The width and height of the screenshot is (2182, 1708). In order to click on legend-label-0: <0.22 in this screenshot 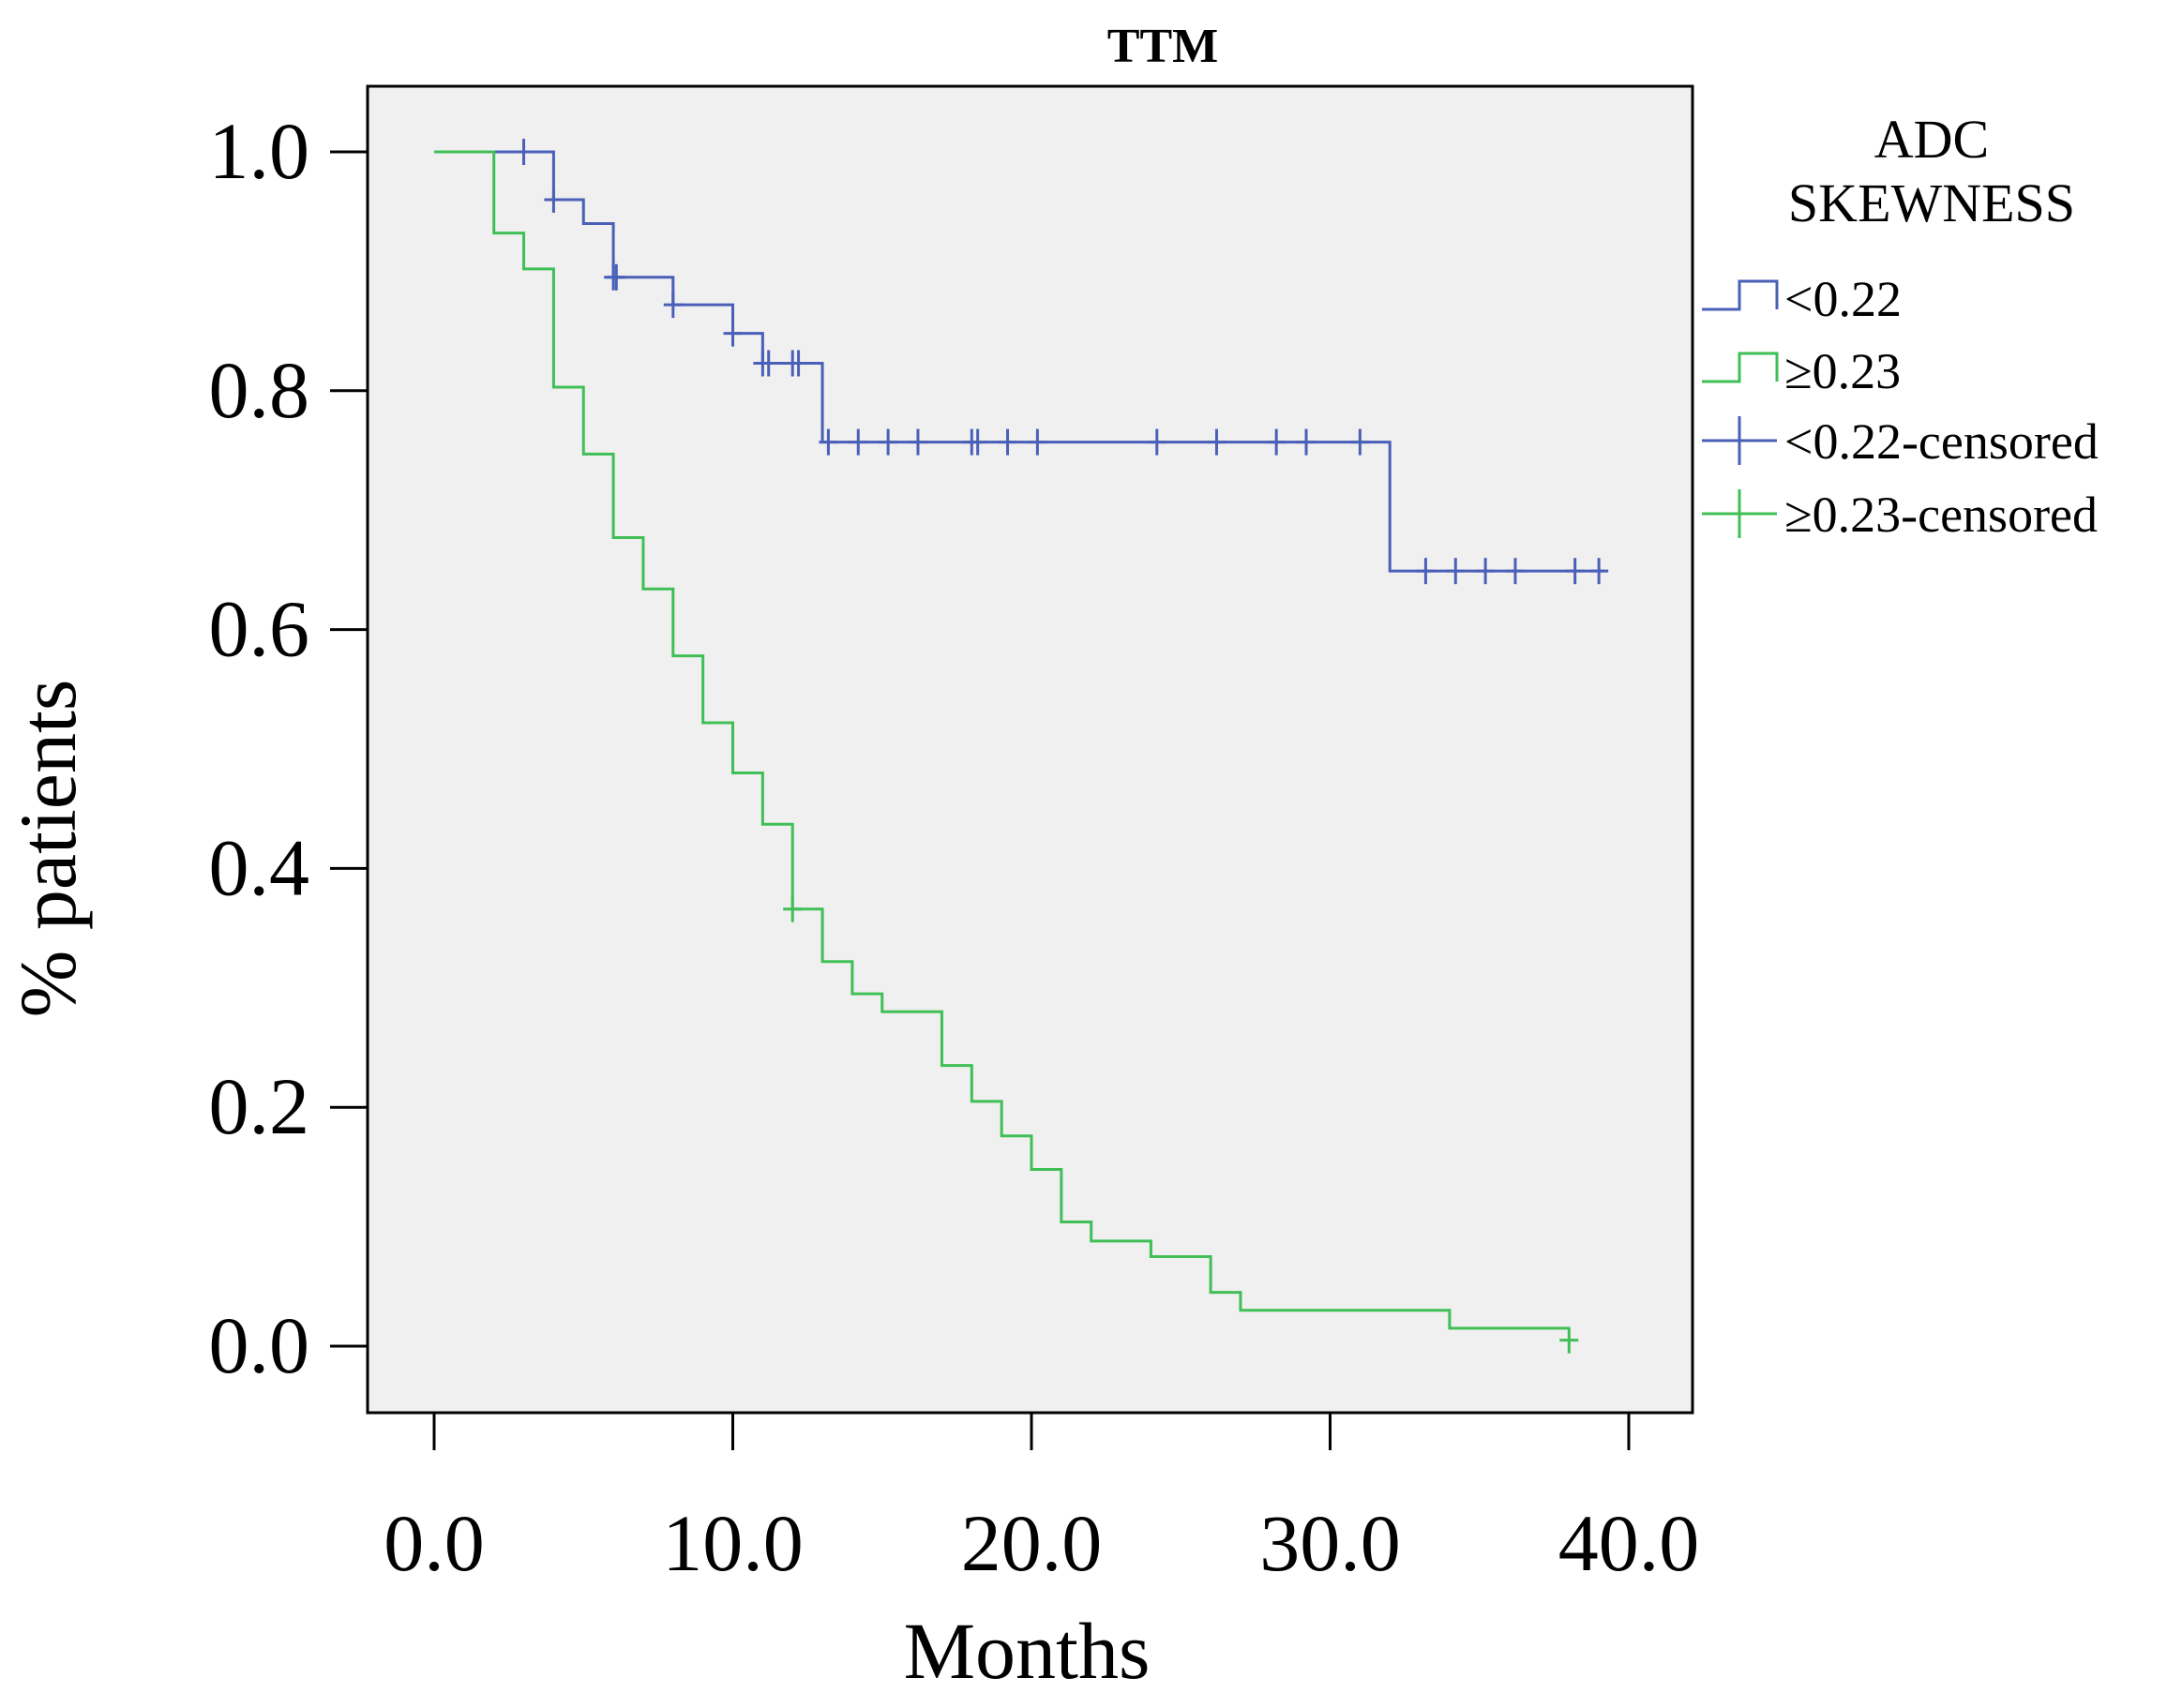, I will do `click(1843, 299)`.